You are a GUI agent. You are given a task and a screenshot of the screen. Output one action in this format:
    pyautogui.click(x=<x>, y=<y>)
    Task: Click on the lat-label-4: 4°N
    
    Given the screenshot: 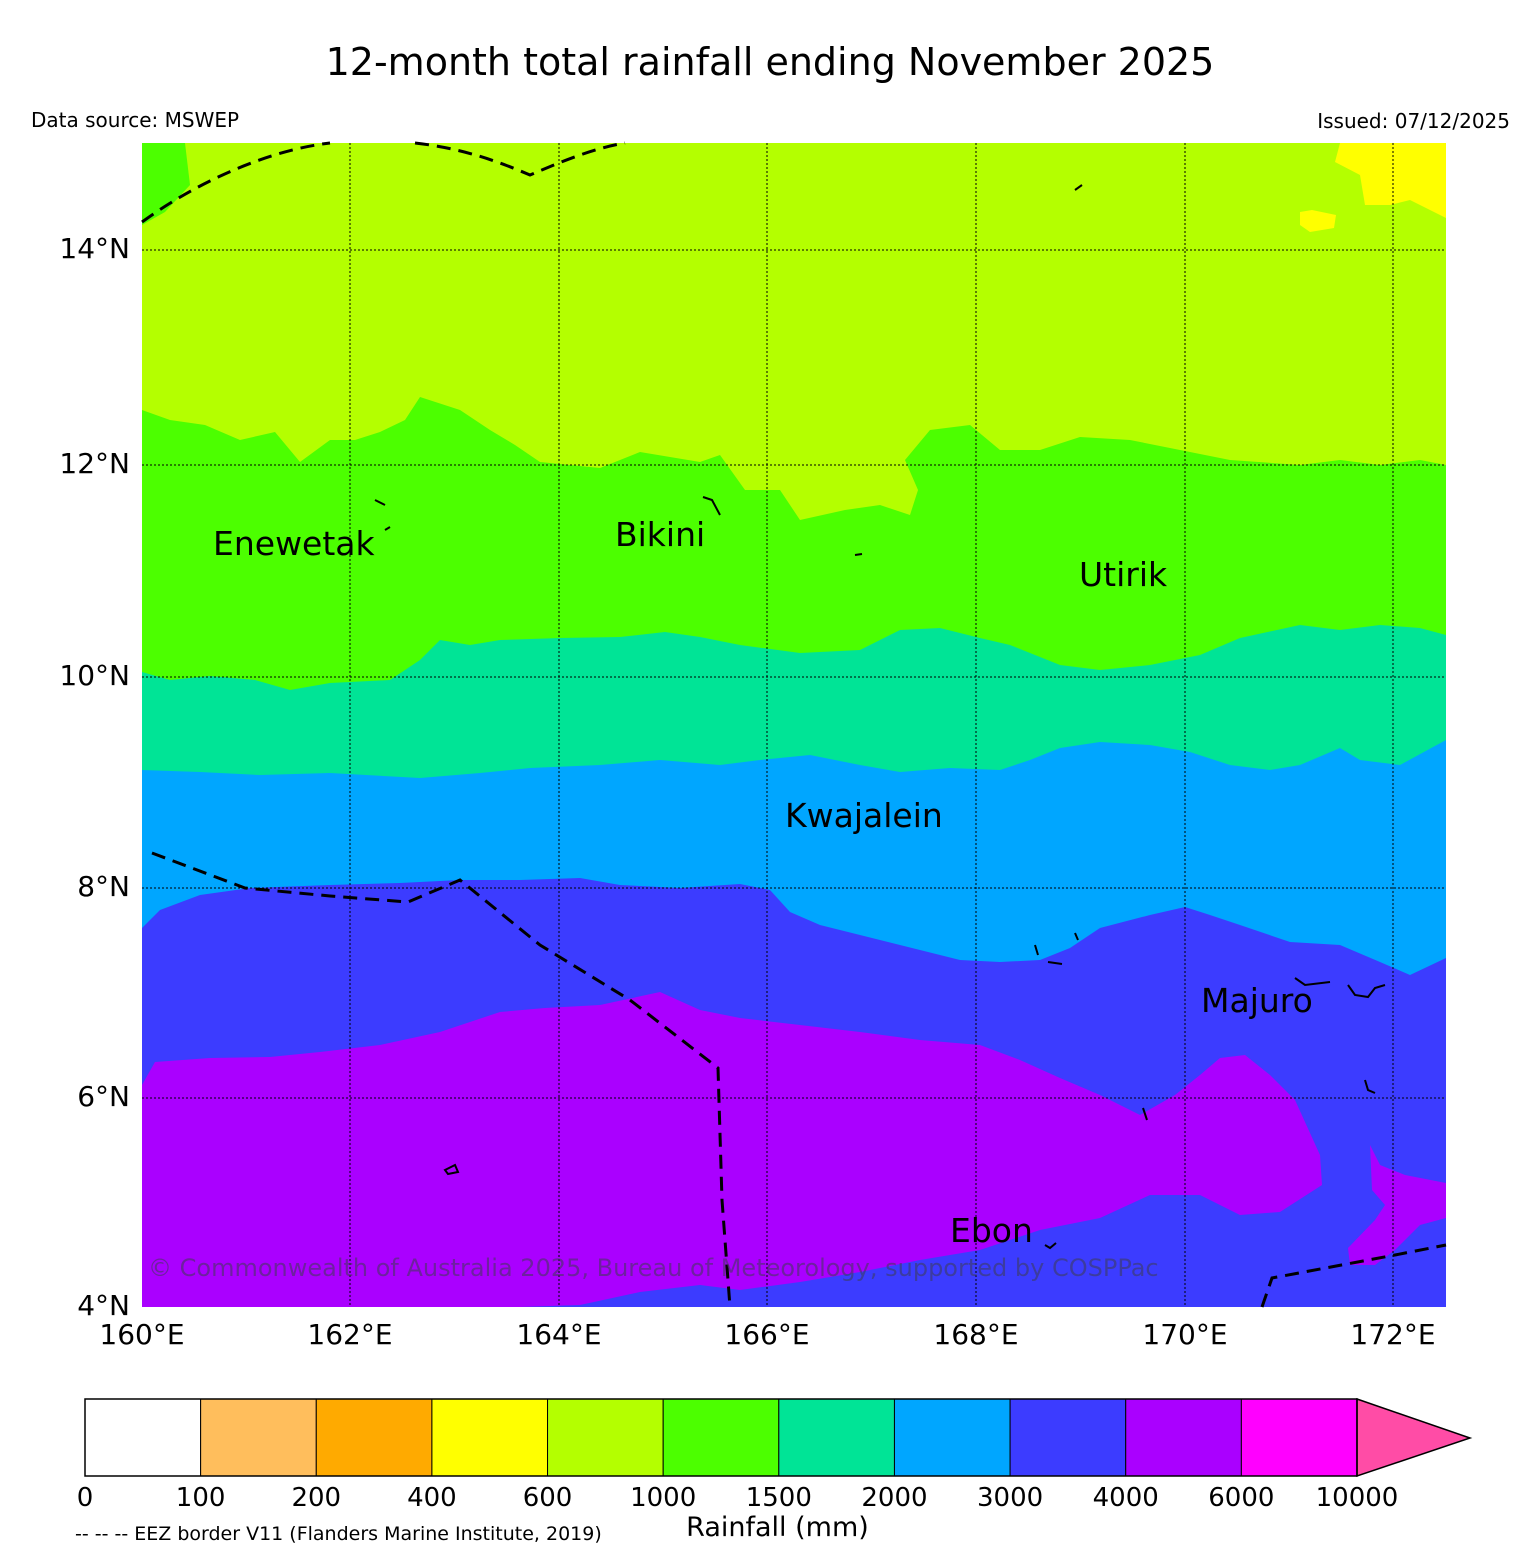 What is the action you would take?
    pyautogui.click(x=103, y=1305)
    